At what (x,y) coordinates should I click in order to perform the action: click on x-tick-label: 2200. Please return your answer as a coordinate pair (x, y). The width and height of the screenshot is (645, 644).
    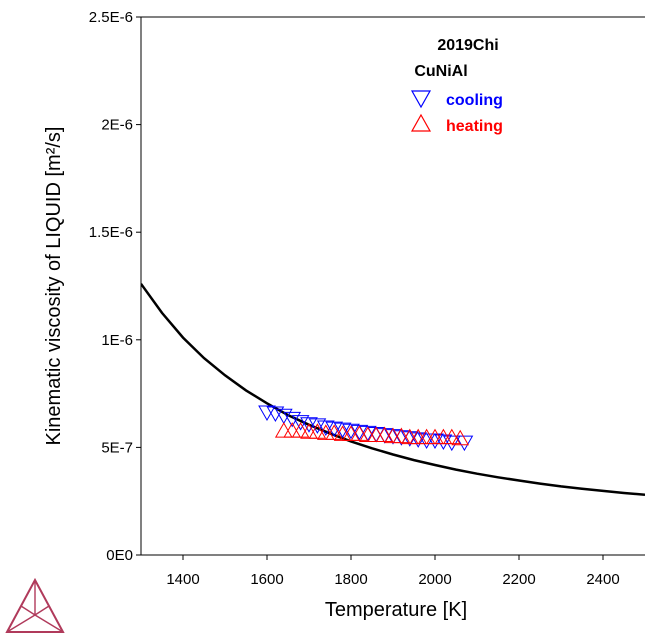
    Looking at the image, I should click on (518, 579).